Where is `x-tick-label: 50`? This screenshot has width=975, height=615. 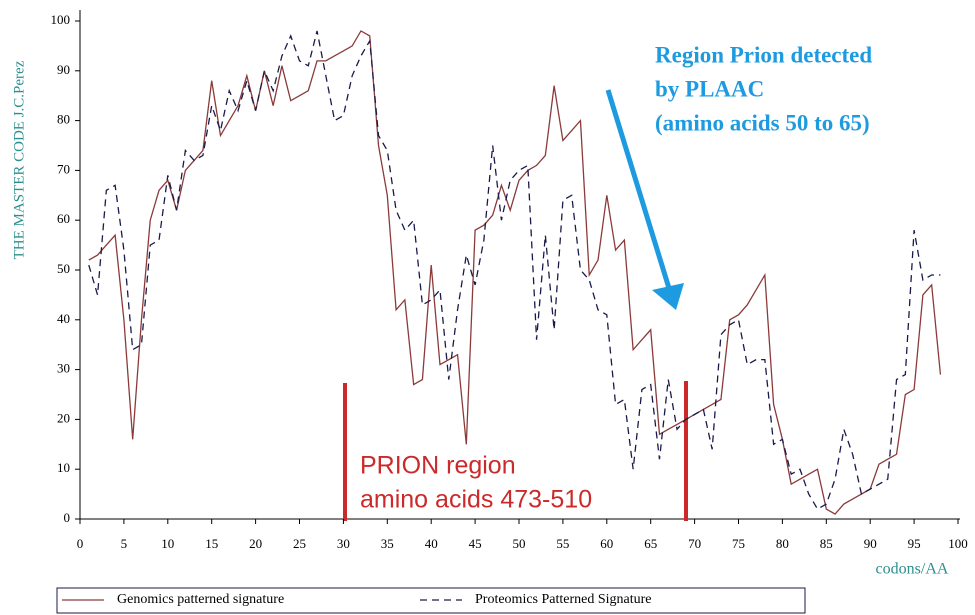 x-tick-label: 50 is located at coordinates (519, 543).